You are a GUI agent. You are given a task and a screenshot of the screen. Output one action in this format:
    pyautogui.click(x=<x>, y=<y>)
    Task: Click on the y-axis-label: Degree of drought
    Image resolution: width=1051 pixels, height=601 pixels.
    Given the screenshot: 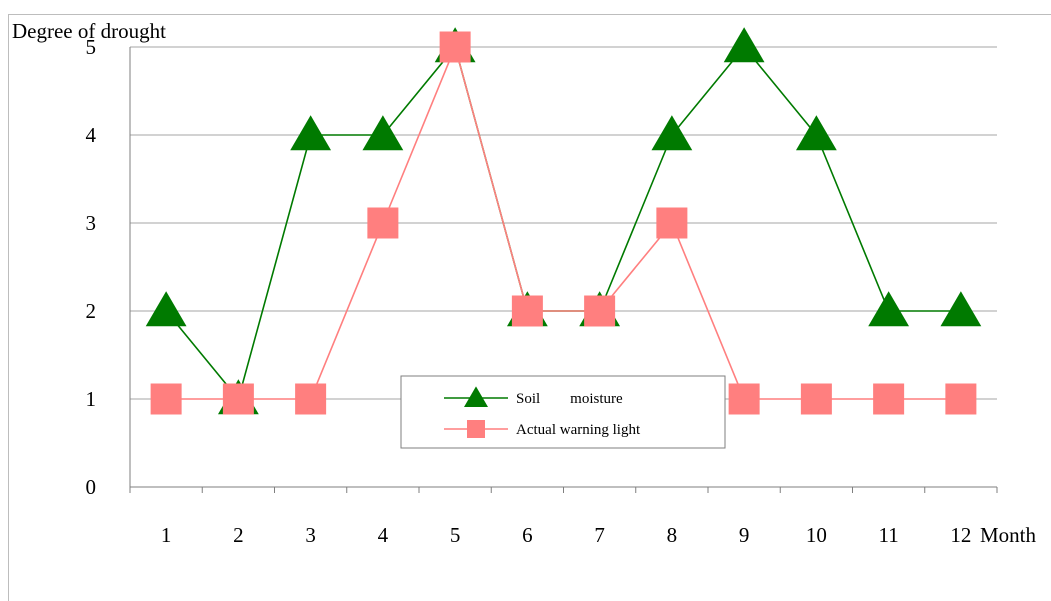 What is the action you would take?
    pyautogui.click(x=89, y=31)
    